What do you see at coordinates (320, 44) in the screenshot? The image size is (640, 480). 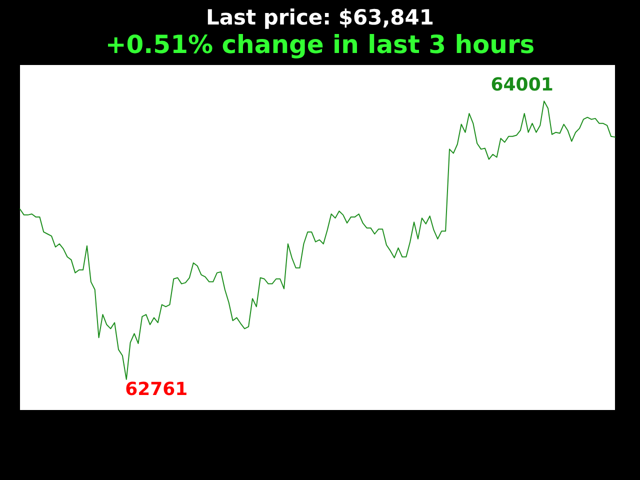 I see `chart-subtitle: +0.51% change in last 3 hours` at bounding box center [320, 44].